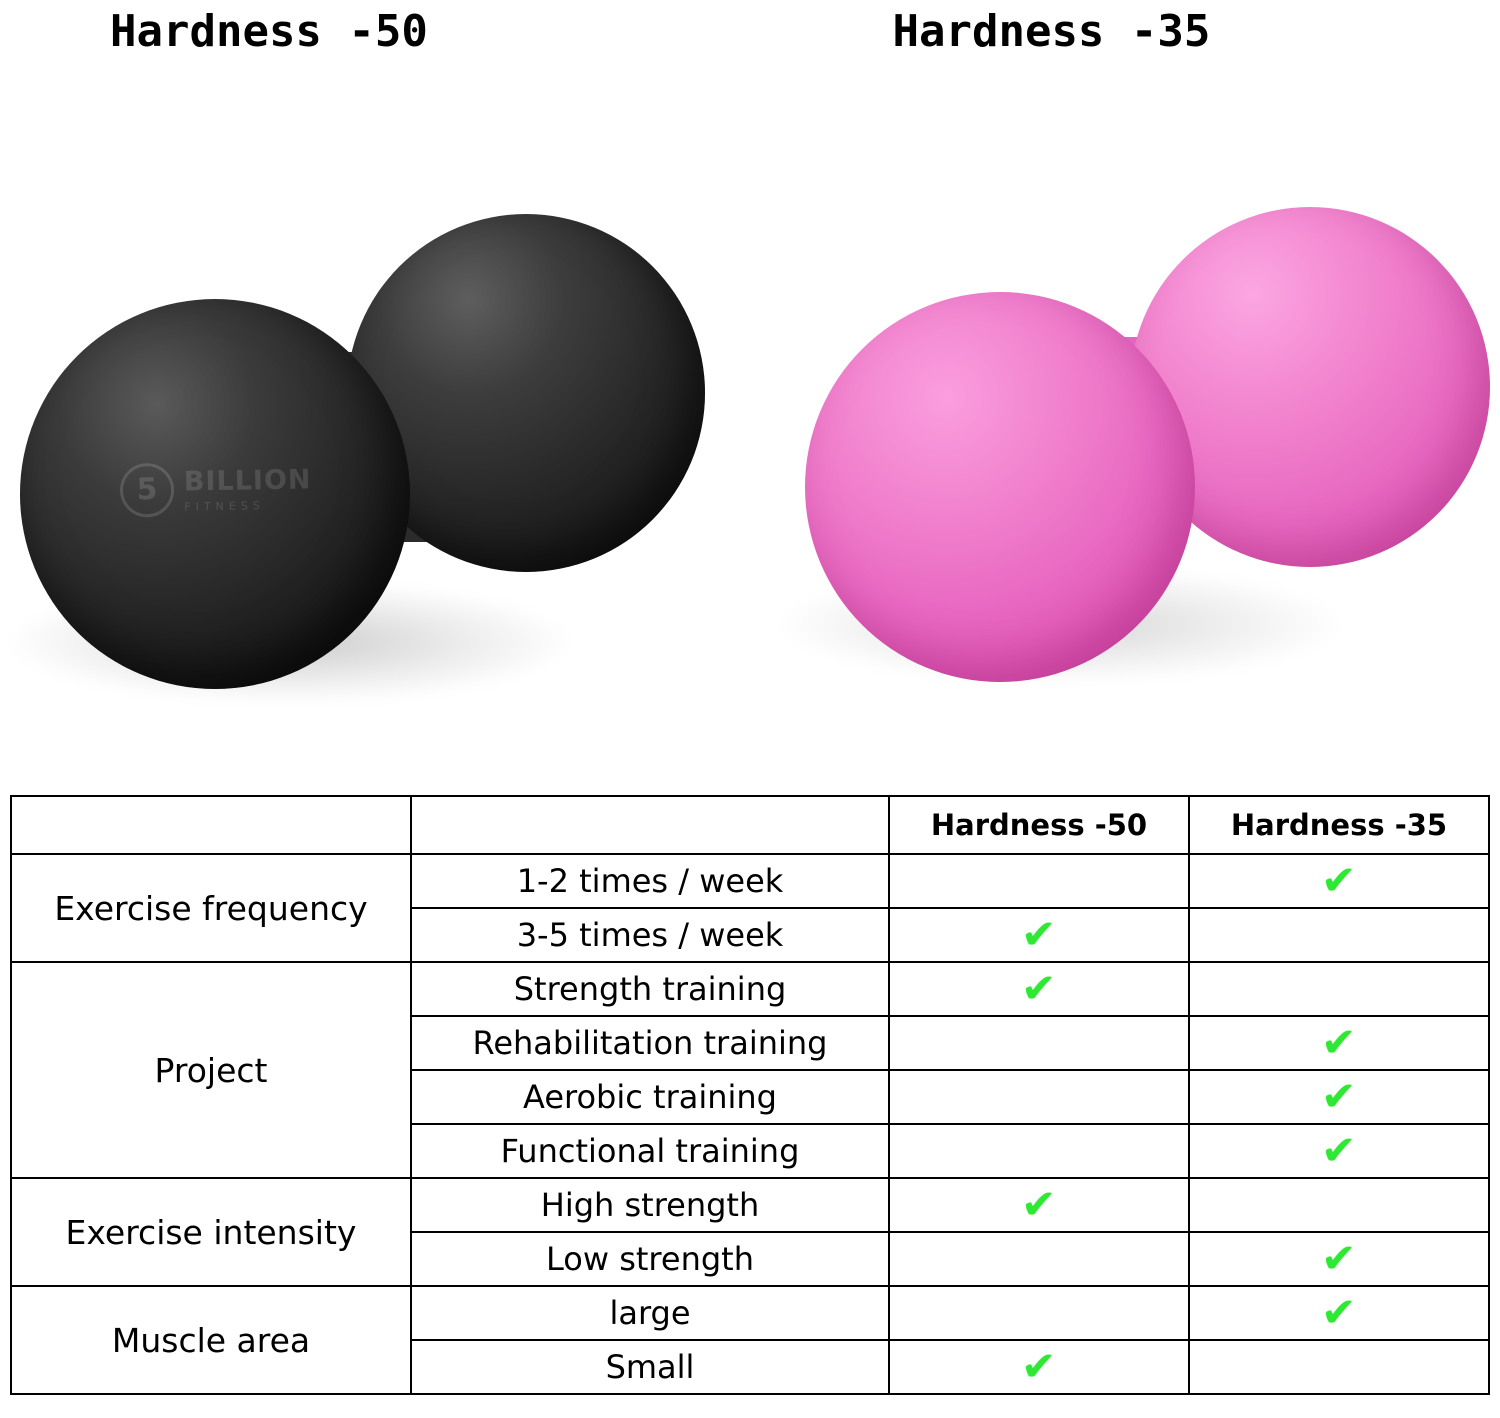 The height and width of the screenshot is (1418, 1500). Describe the element at coordinates (650, 1151) in the screenshot. I see `item-cell: Functional training` at that location.